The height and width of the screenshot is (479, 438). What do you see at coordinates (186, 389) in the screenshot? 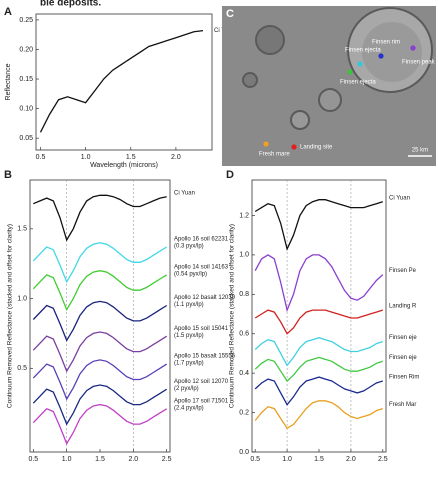
I see `series-sublabel: (2 pyx/lp)` at bounding box center [186, 389].